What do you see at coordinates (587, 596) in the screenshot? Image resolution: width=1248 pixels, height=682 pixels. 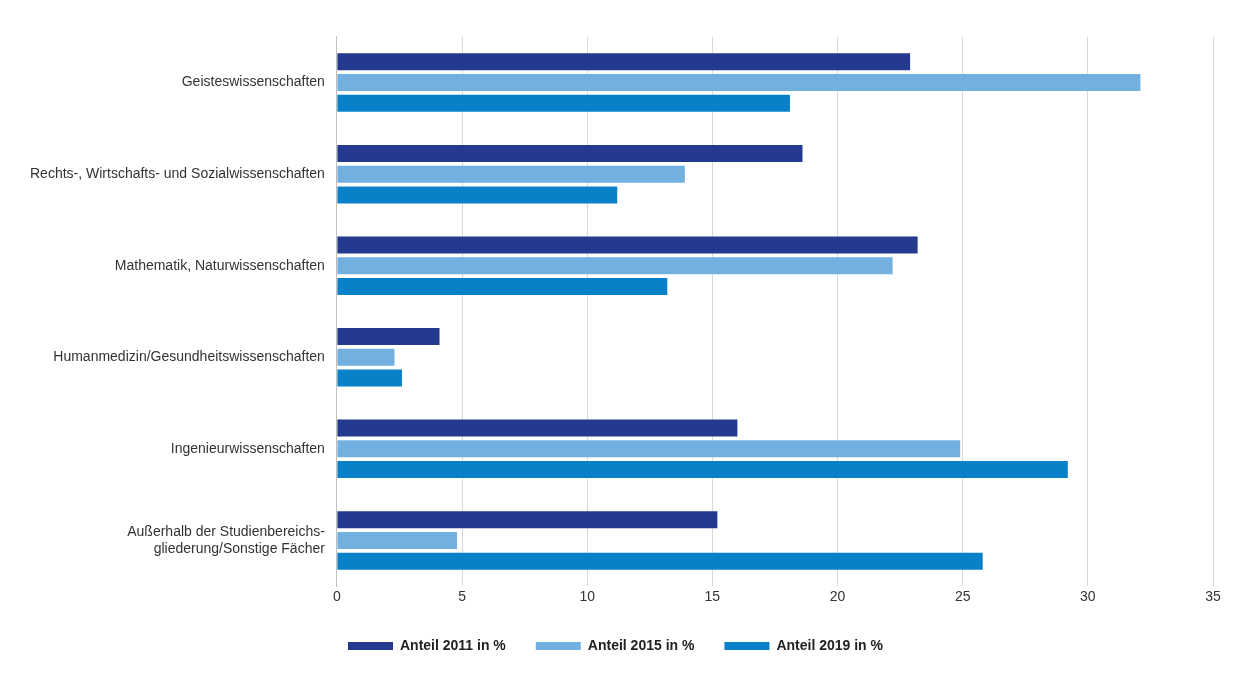 I see `x-tick-label: 10` at bounding box center [587, 596].